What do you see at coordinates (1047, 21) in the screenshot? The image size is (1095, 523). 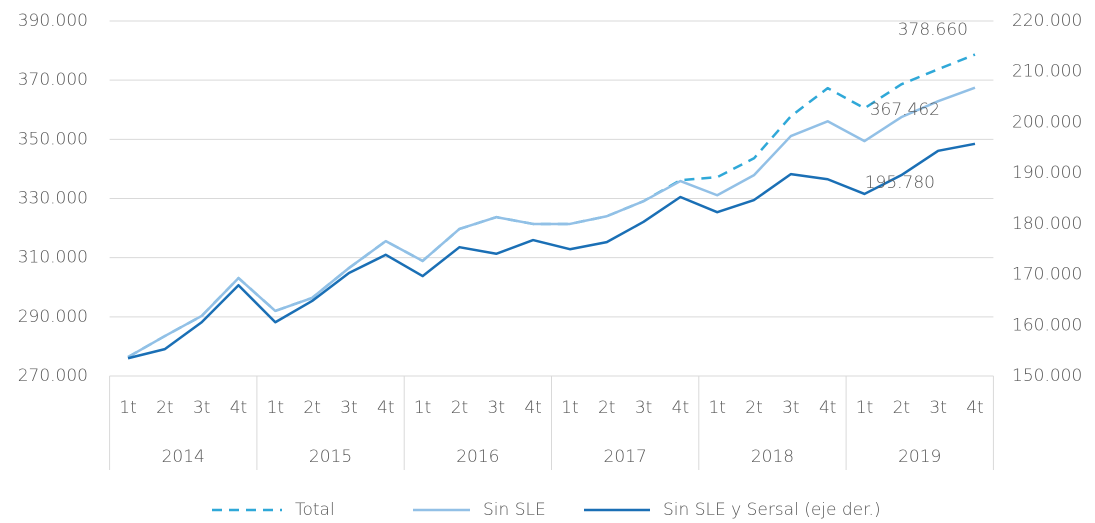 I see `y2-tick-label: 220.000` at bounding box center [1047, 21].